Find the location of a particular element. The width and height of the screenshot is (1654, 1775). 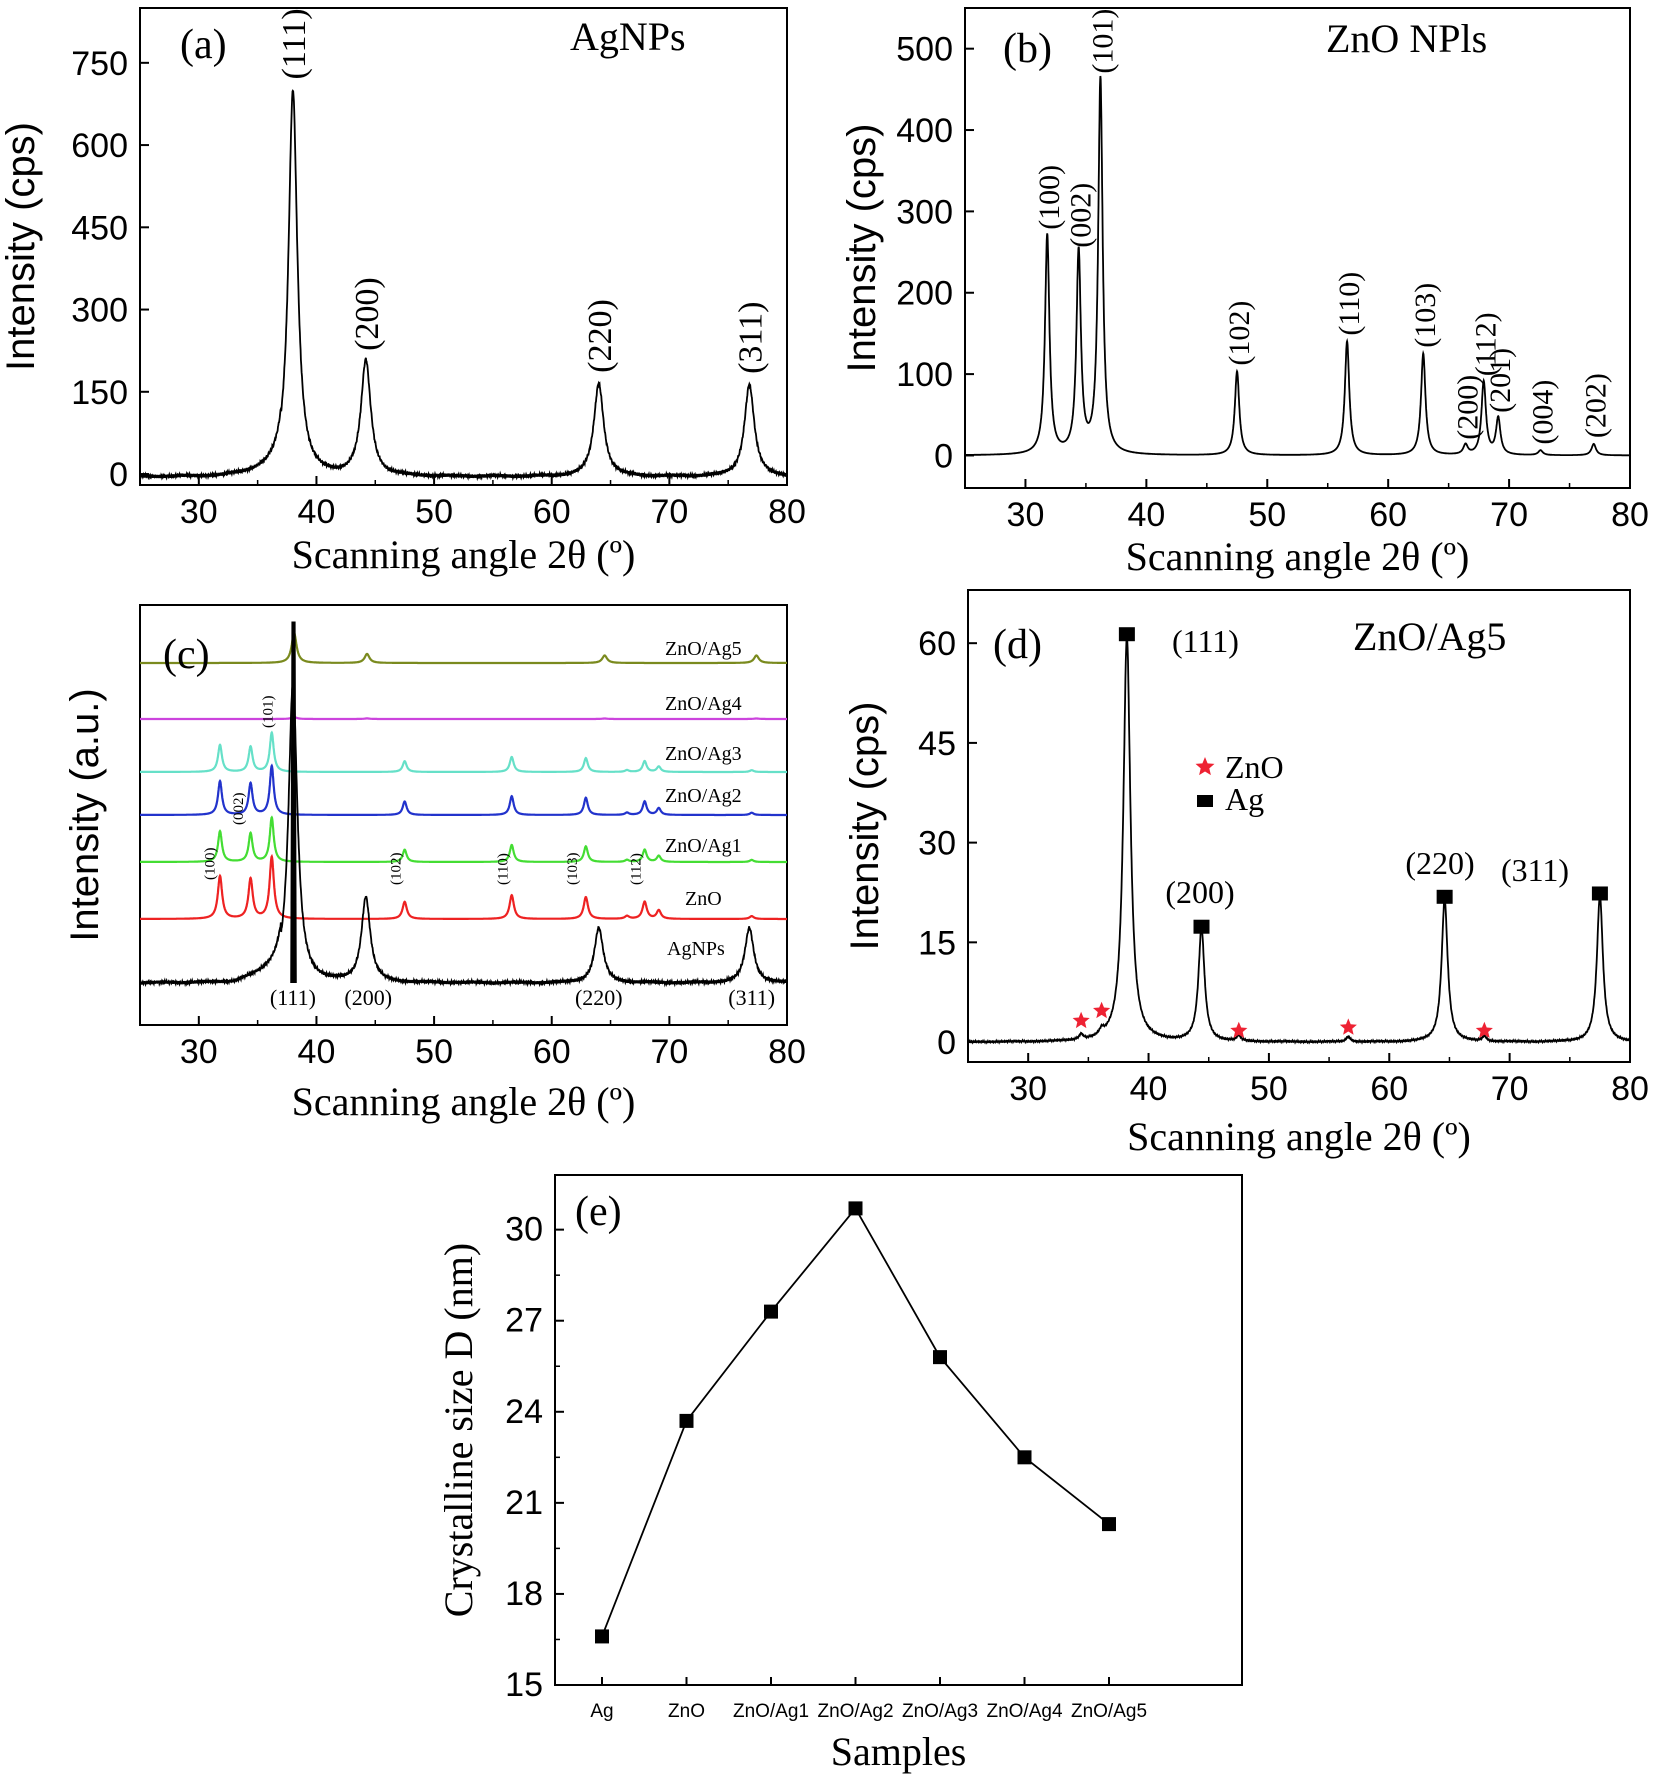

series-label: ZnO is located at coordinates (703, 899).